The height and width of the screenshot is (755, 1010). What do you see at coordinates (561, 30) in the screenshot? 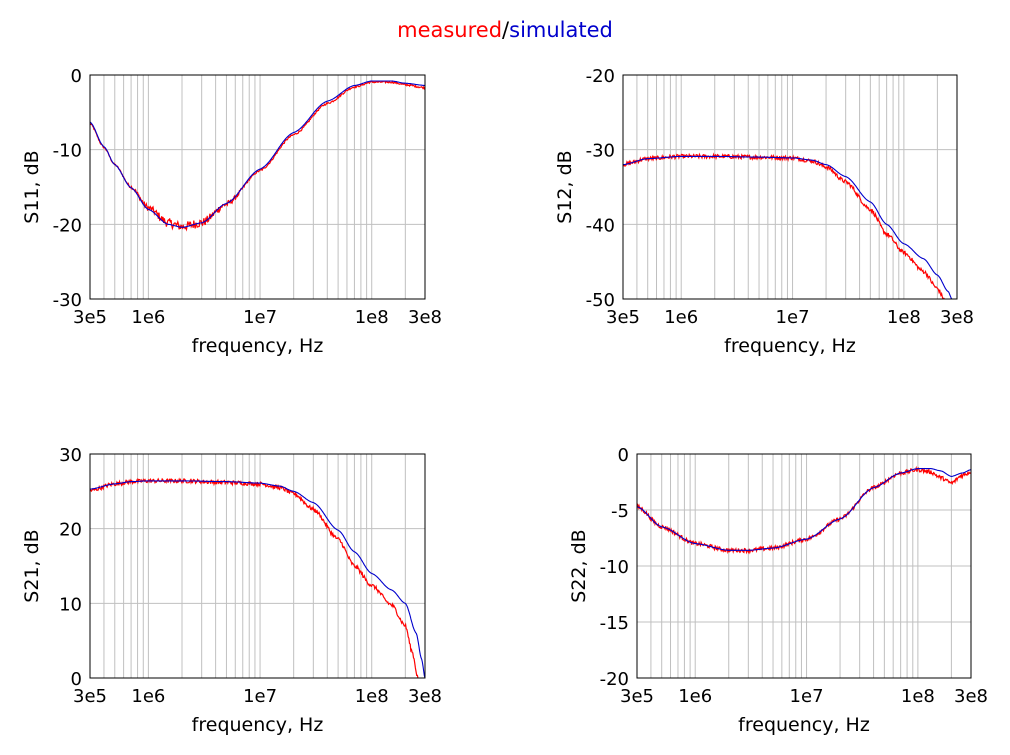
I see `title-simulated: simulated` at bounding box center [561, 30].